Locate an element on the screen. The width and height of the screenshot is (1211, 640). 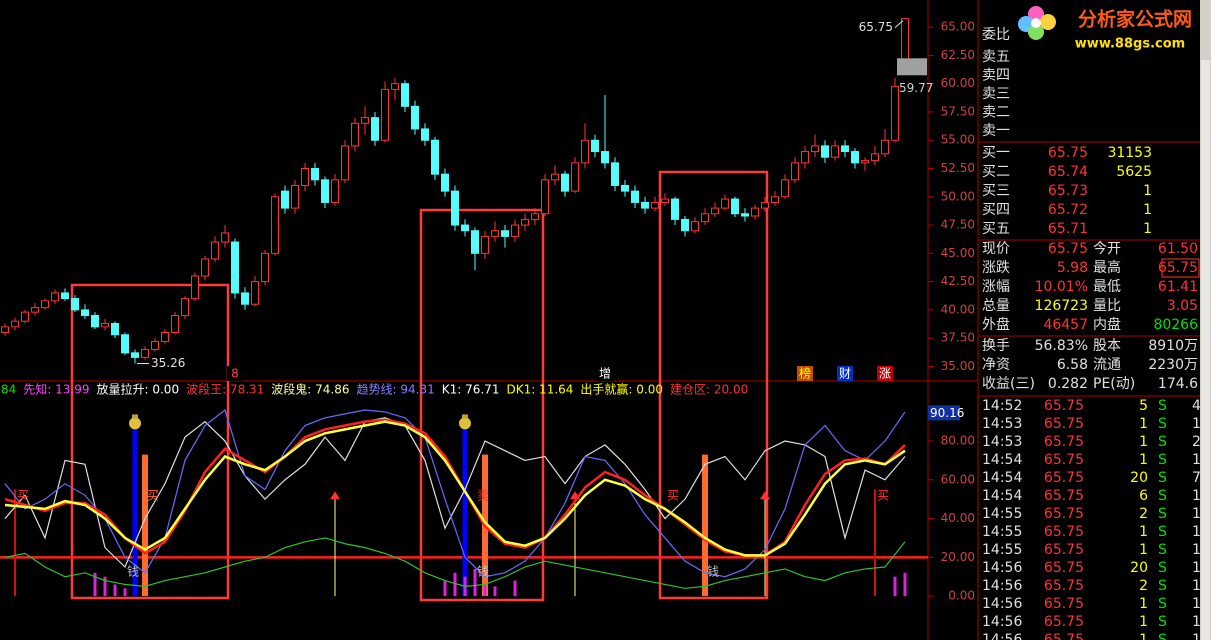
y-tick-label: 42.50 is located at coordinates (958, 281).